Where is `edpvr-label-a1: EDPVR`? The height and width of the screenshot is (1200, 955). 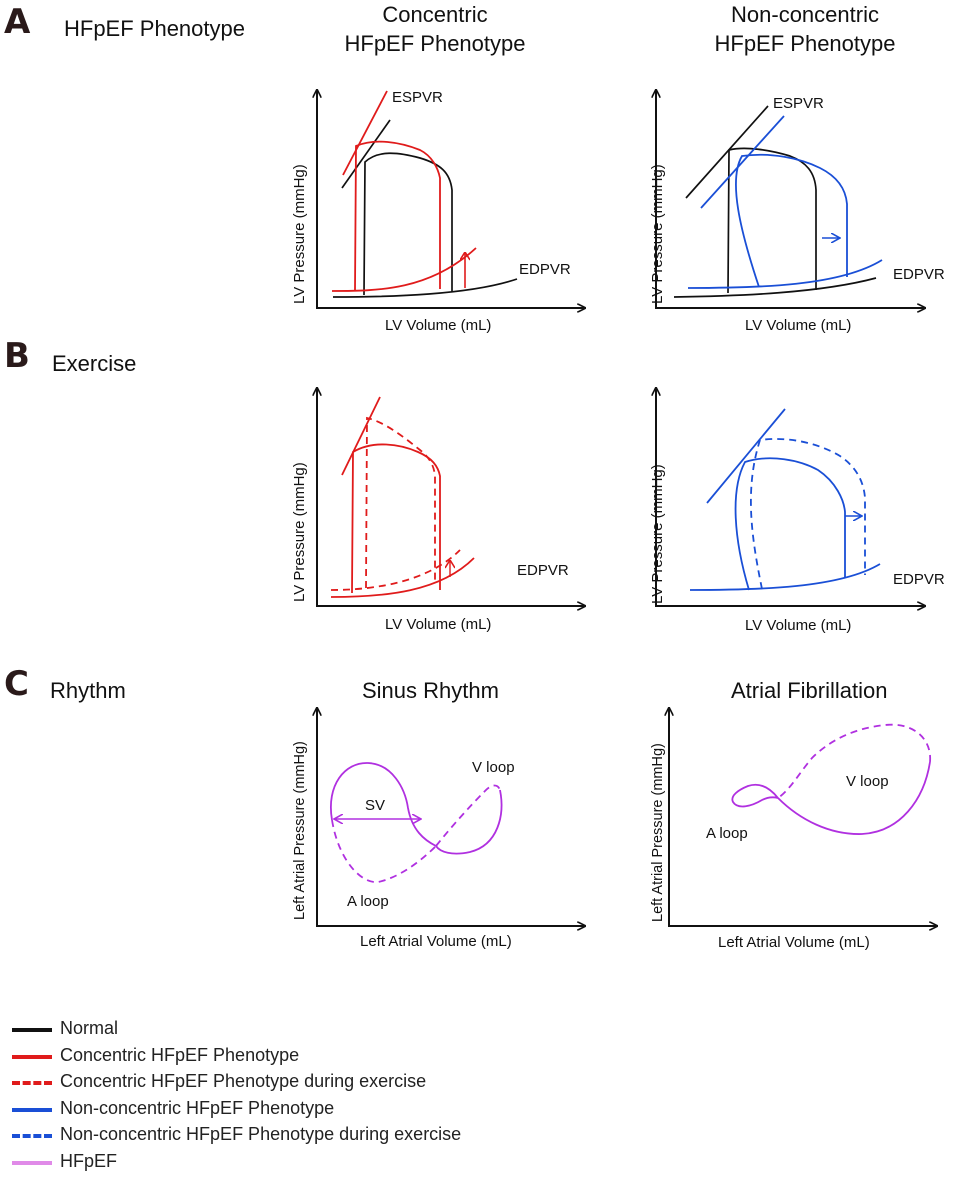
edpvr-label-a1: EDPVR is located at coordinates (545, 269).